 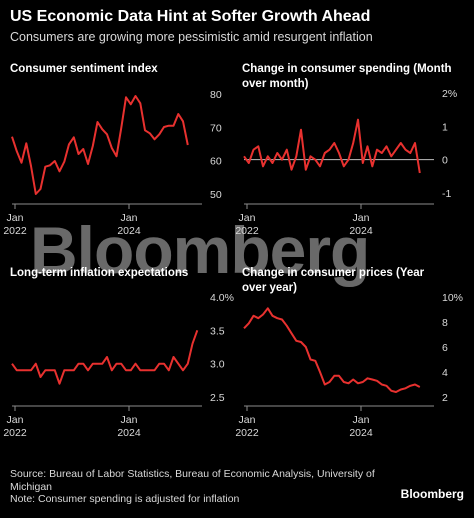 I want to click on y-tick-label: 3.5, so click(x=217, y=331).